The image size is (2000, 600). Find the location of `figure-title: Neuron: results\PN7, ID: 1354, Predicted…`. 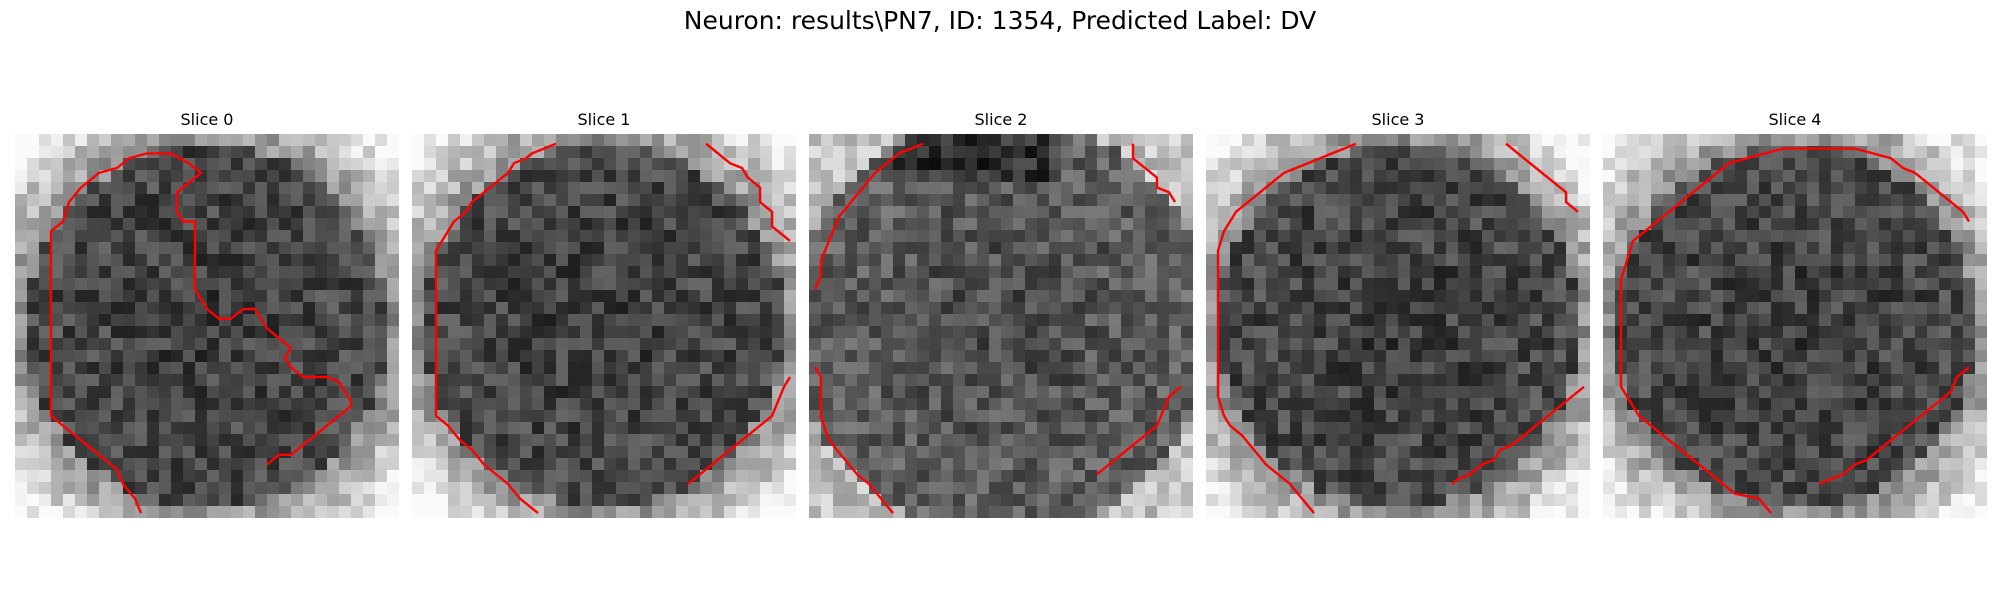

figure-title: Neuron: results\PN7, ID: 1354, Predicted… is located at coordinates (1000, 20).